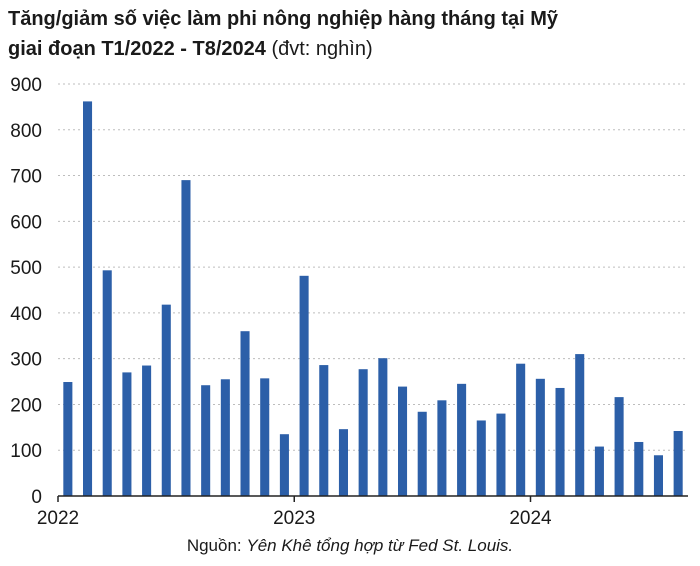 The width and height of the screenshot is (700, 566). What do you see at coordinates (304, 385) in the screenshot?
I see `bar: T1/2023: 481` at bounding box center [304, 385].